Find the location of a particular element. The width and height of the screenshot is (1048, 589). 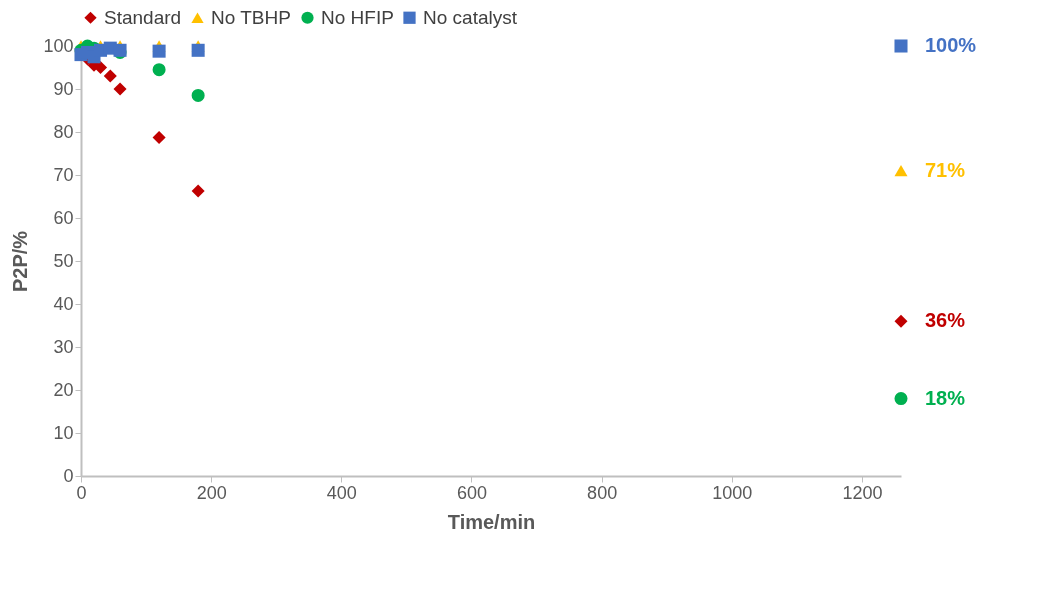

y-tick-label: 20 is located at coordinates (63, 389).